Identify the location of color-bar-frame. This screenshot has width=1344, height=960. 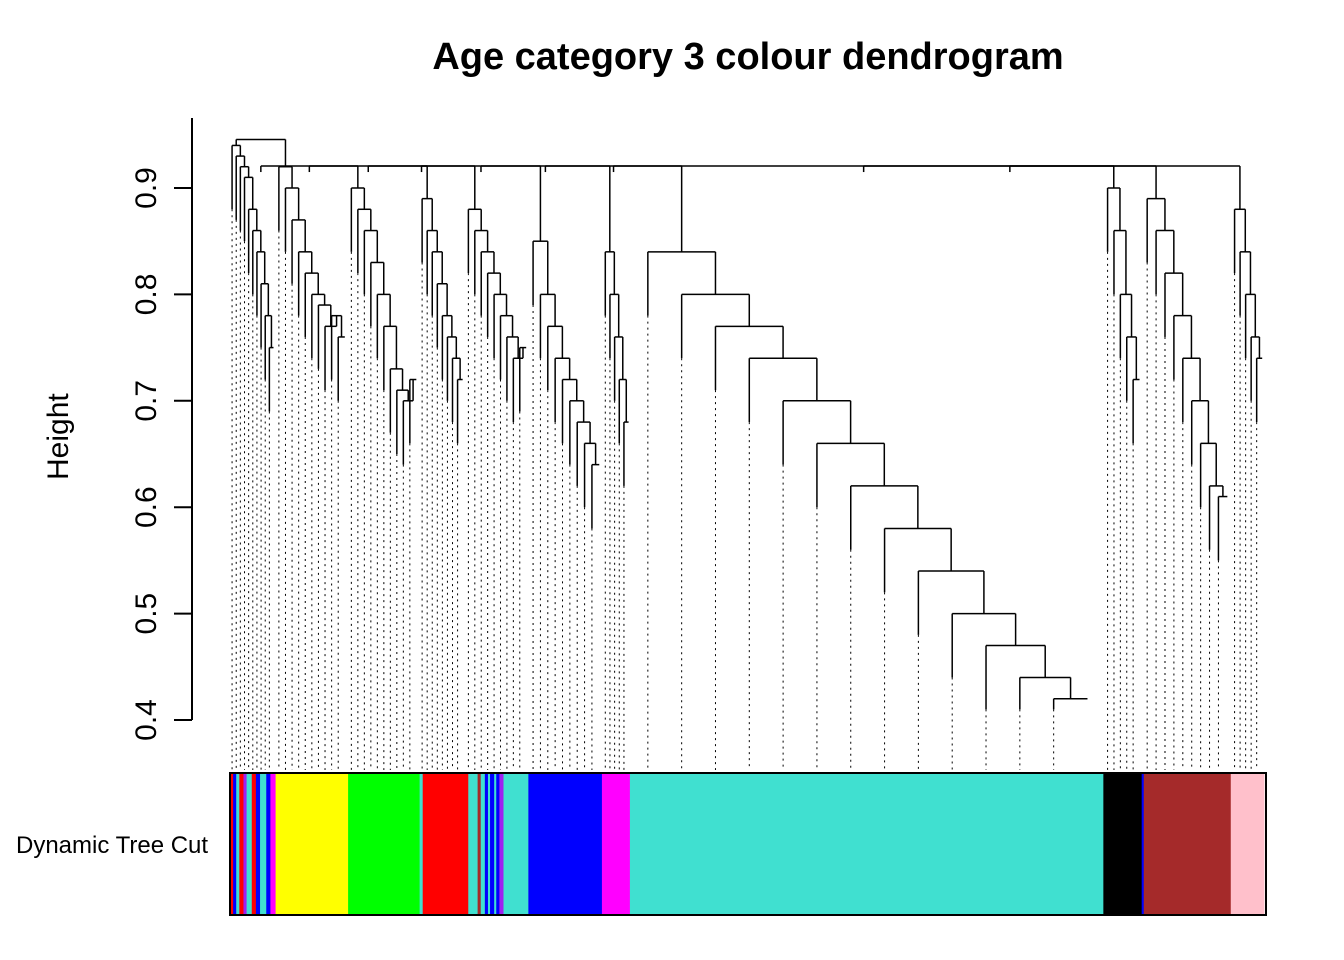
(748, 844).